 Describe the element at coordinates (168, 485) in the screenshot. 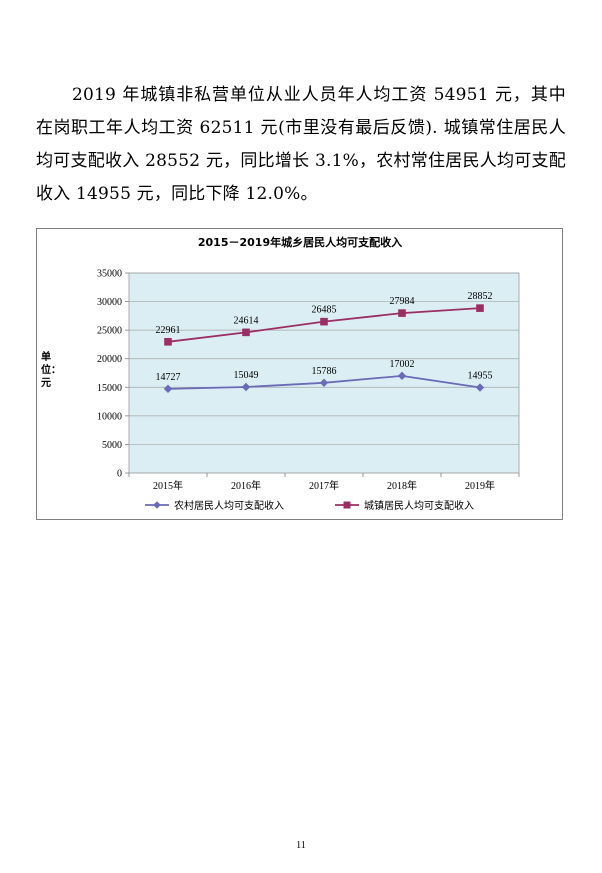

I see `x-tick-label: 2015年` at that location.